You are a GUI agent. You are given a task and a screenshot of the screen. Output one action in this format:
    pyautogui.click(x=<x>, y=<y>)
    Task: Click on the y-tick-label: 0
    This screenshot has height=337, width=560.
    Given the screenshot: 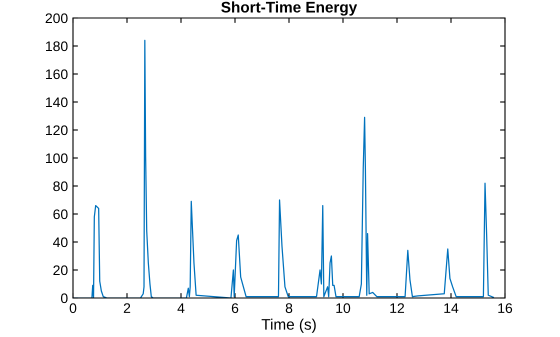 What is the action you would take?
    pyautogui.click(x=64, y=298)
    